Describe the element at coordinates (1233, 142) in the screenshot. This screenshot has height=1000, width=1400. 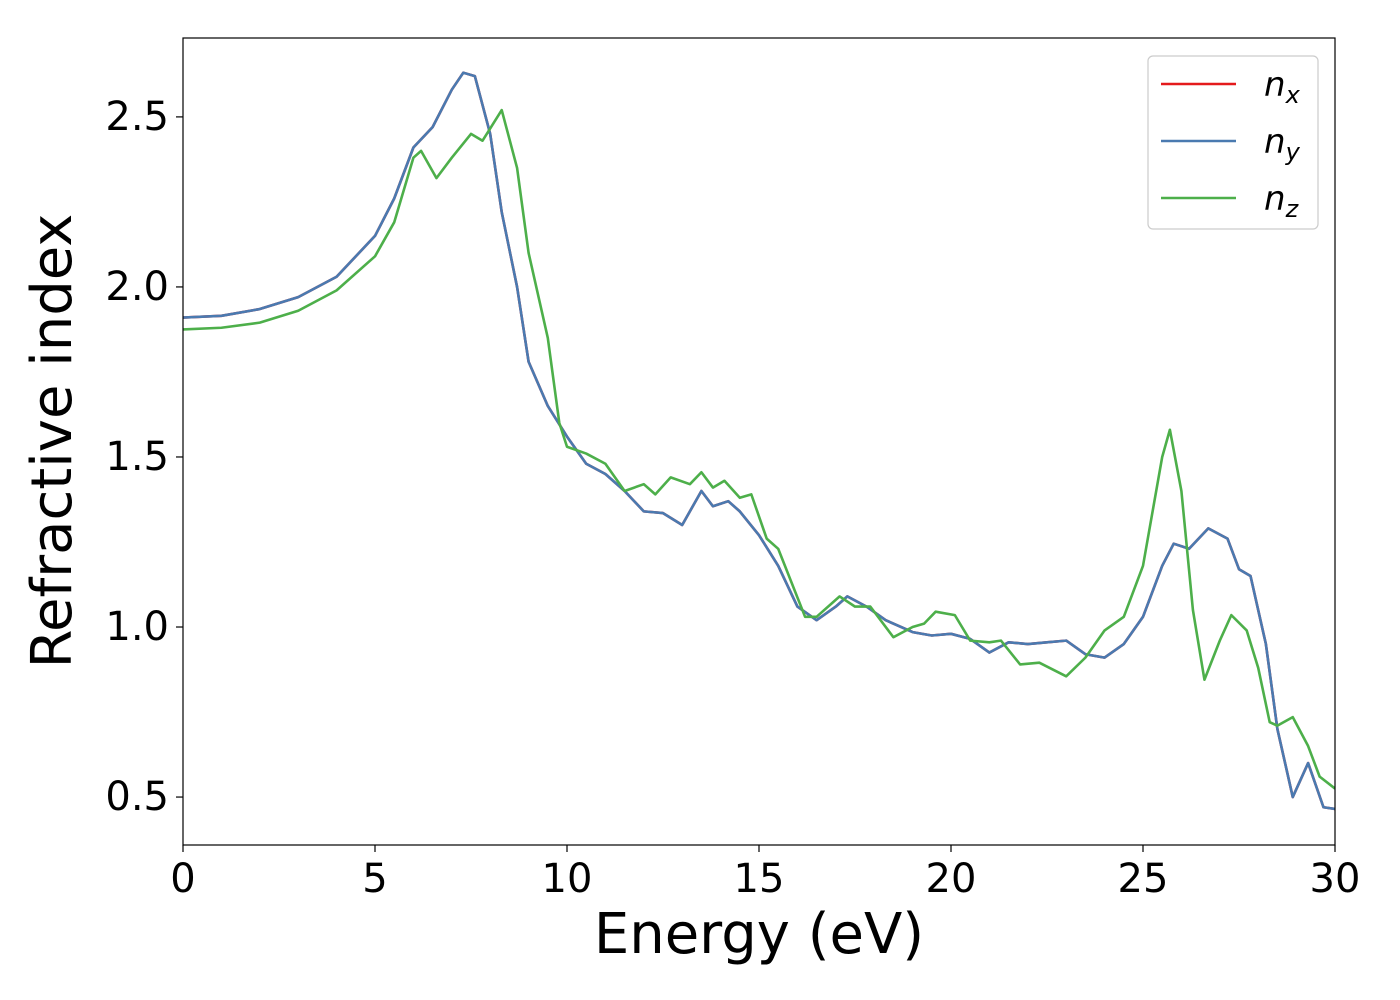
I see `legend-box` at that location.